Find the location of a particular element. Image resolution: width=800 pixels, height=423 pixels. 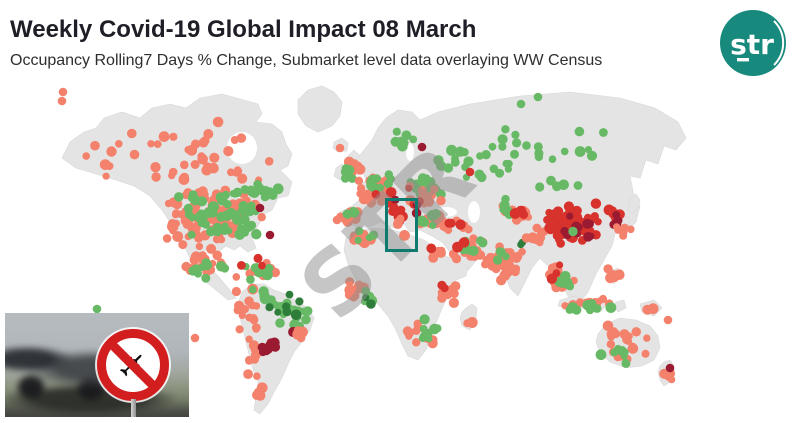

japan is located at coordinates (634, 204).